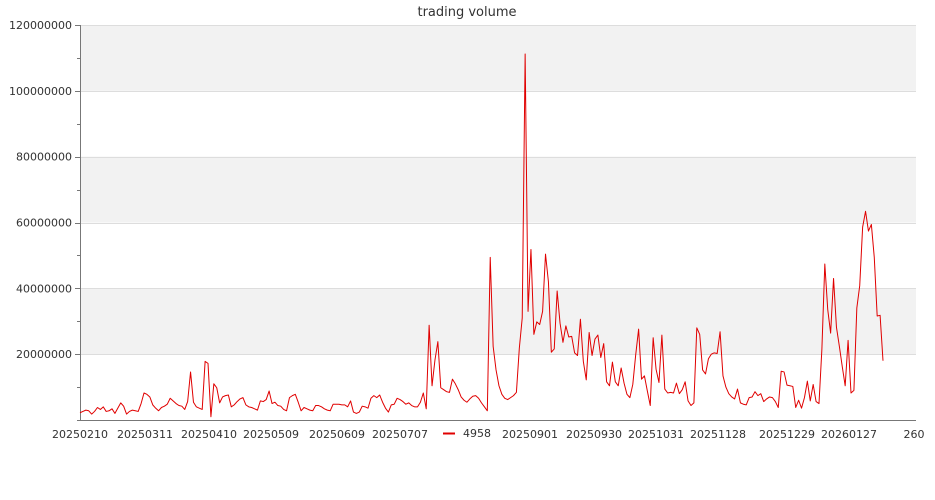 The width and height of the screenshot is (935, 500). Describe the element at coordinates (337, 434) in the screenshot. I see `x-tick-label: 20250609` at that location.